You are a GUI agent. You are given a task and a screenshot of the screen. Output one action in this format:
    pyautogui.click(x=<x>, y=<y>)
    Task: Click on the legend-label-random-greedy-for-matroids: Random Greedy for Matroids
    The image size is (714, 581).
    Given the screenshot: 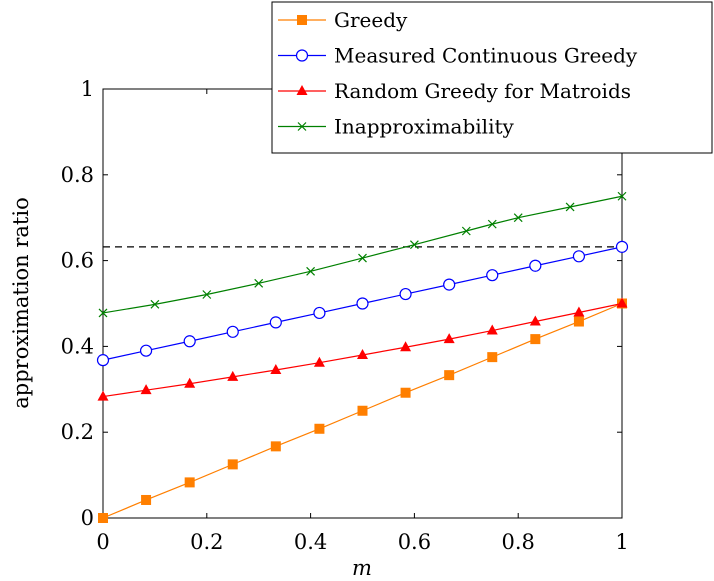 What is the action you would take?
    pyautogui.click(x=482, y=91)
    